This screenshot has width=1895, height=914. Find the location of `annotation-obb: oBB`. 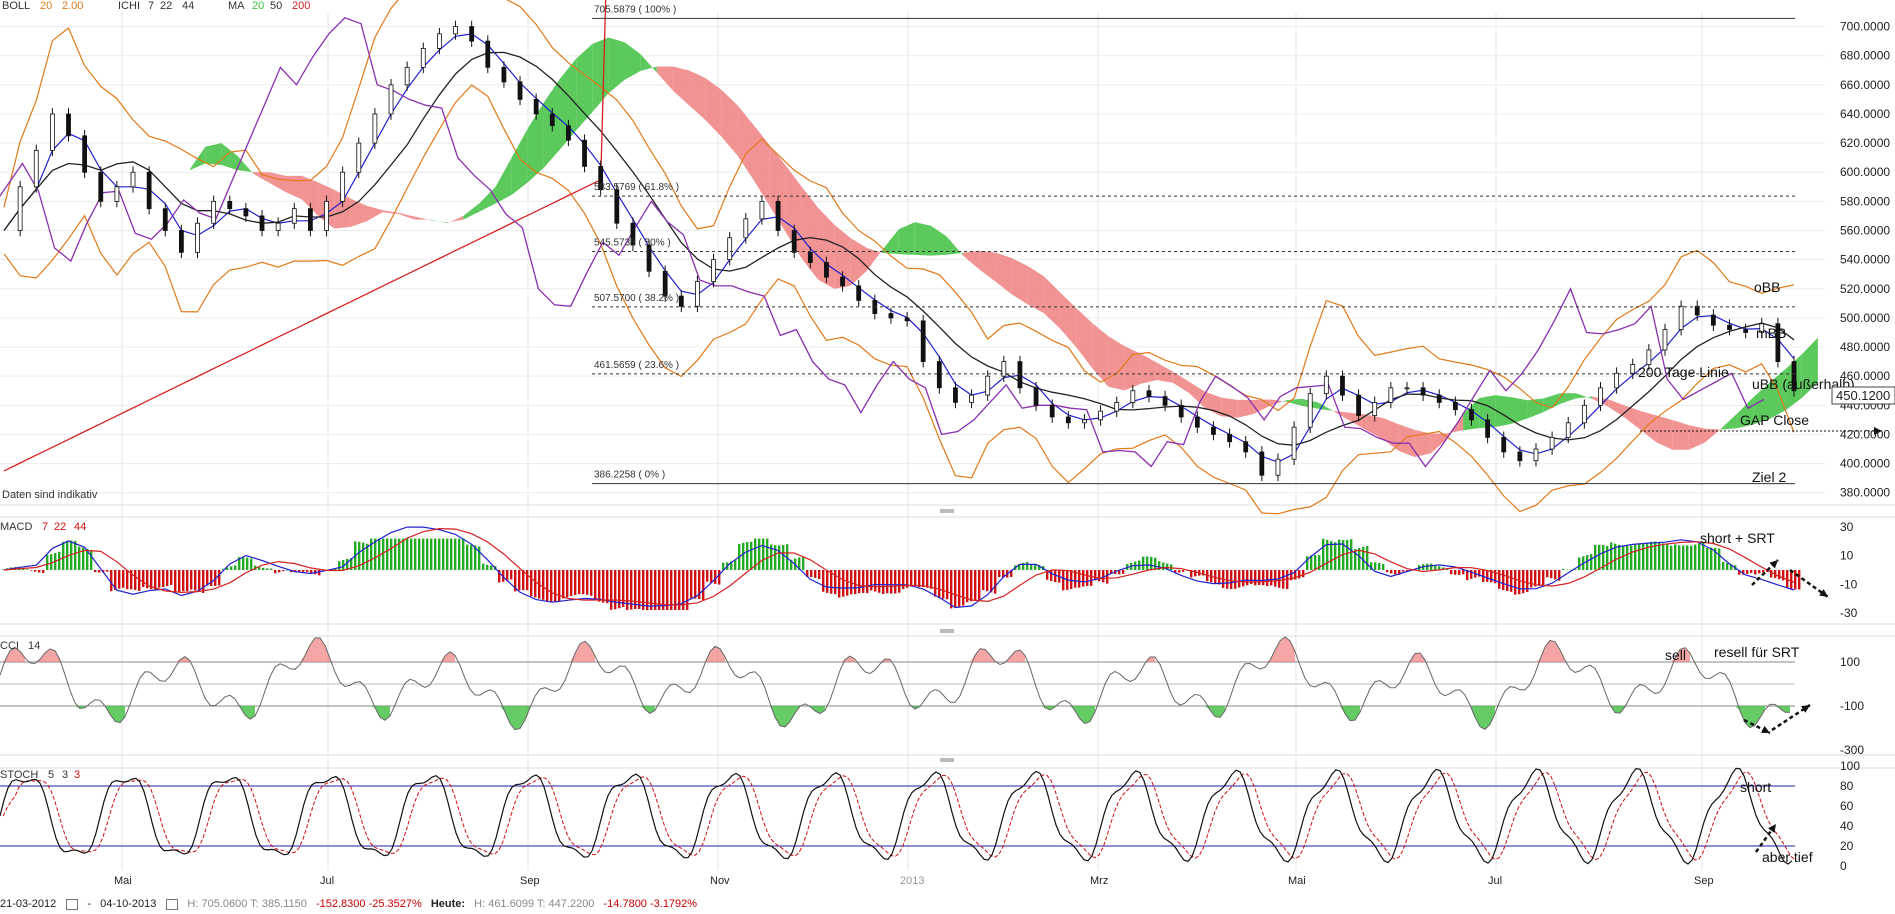

annotation-obb: oBB is located at coordinates (1767, 287).